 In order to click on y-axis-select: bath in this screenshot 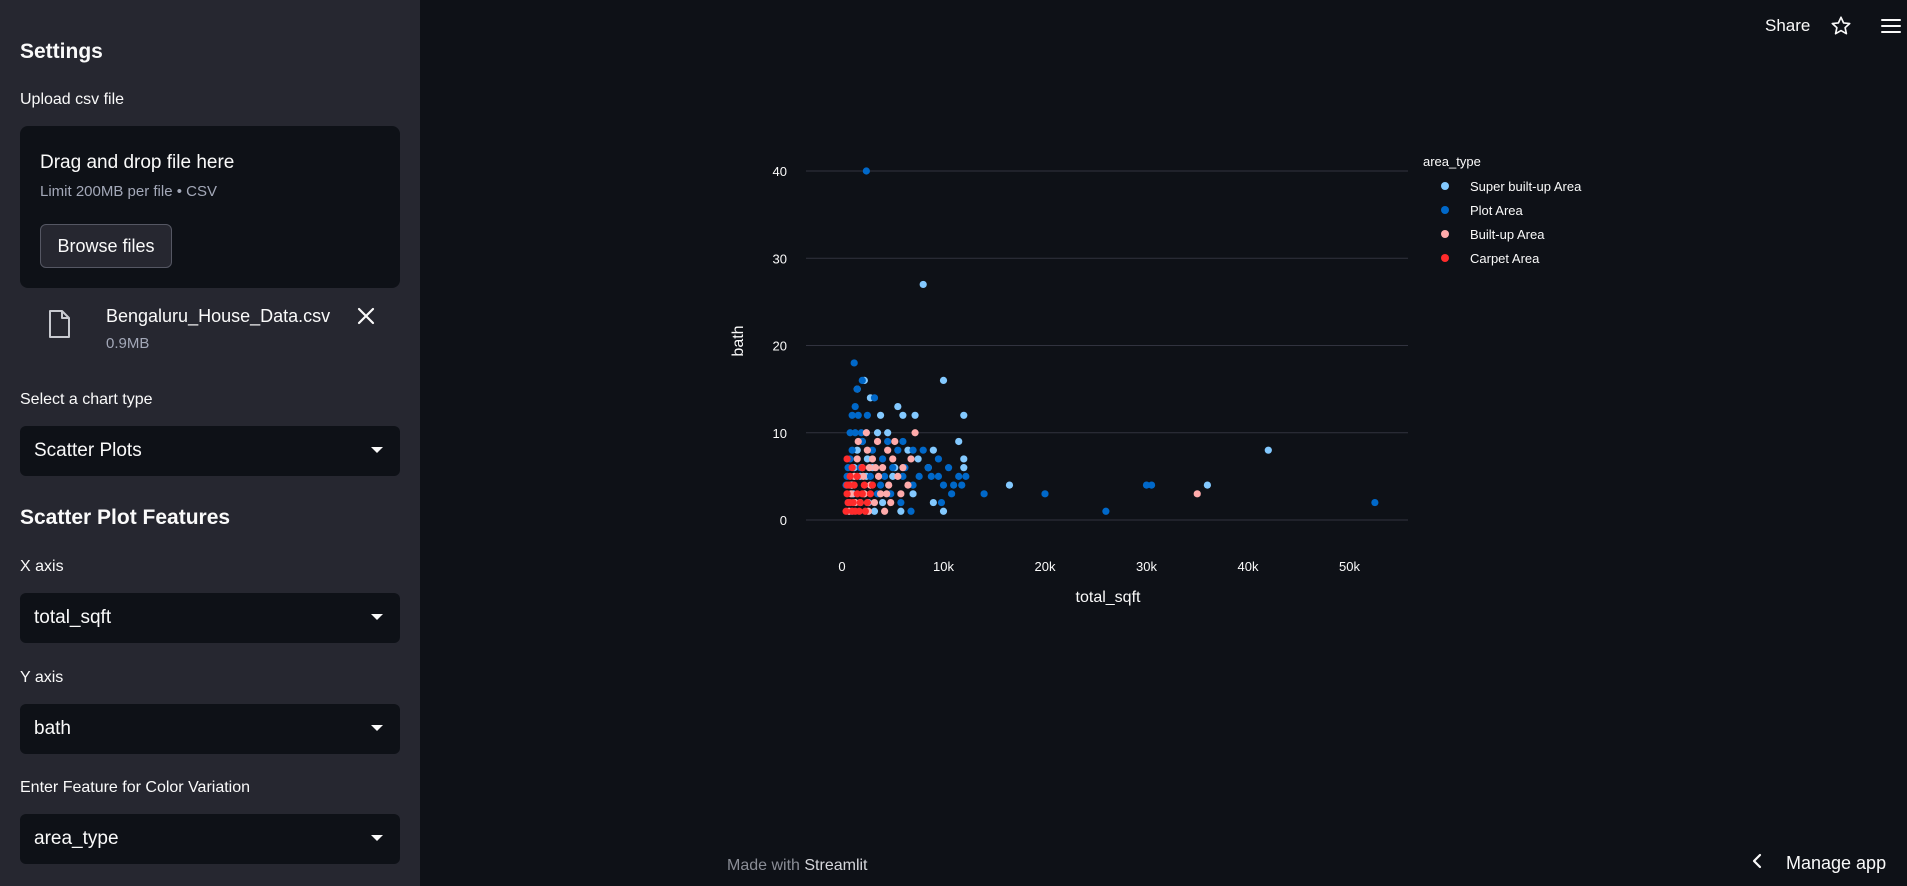, I will do `click(210, 729)`.